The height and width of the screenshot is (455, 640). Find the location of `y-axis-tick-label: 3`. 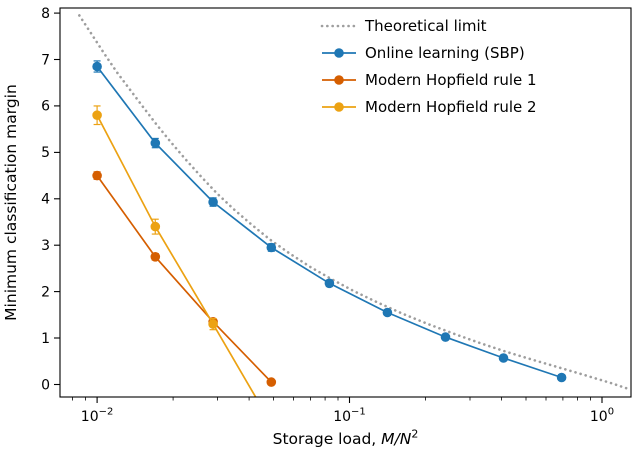

y-axis-tick-label: 3 is located at coordinates (45, 246).